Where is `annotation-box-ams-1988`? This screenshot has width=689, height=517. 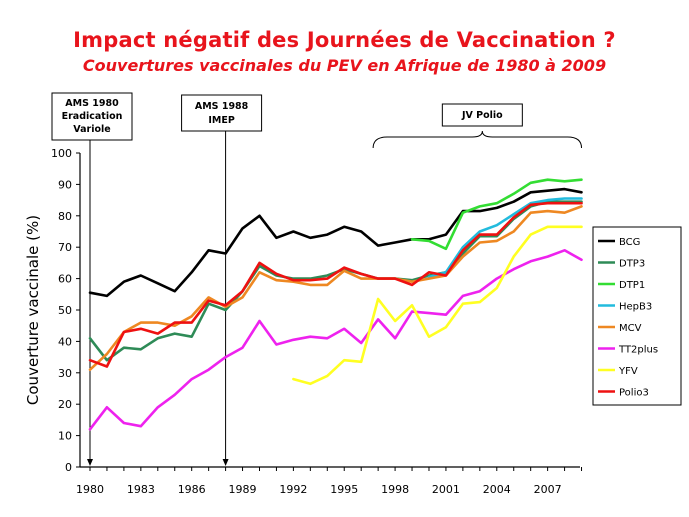 annotation-box-ams-1988 is located at coordinates (222, 113).